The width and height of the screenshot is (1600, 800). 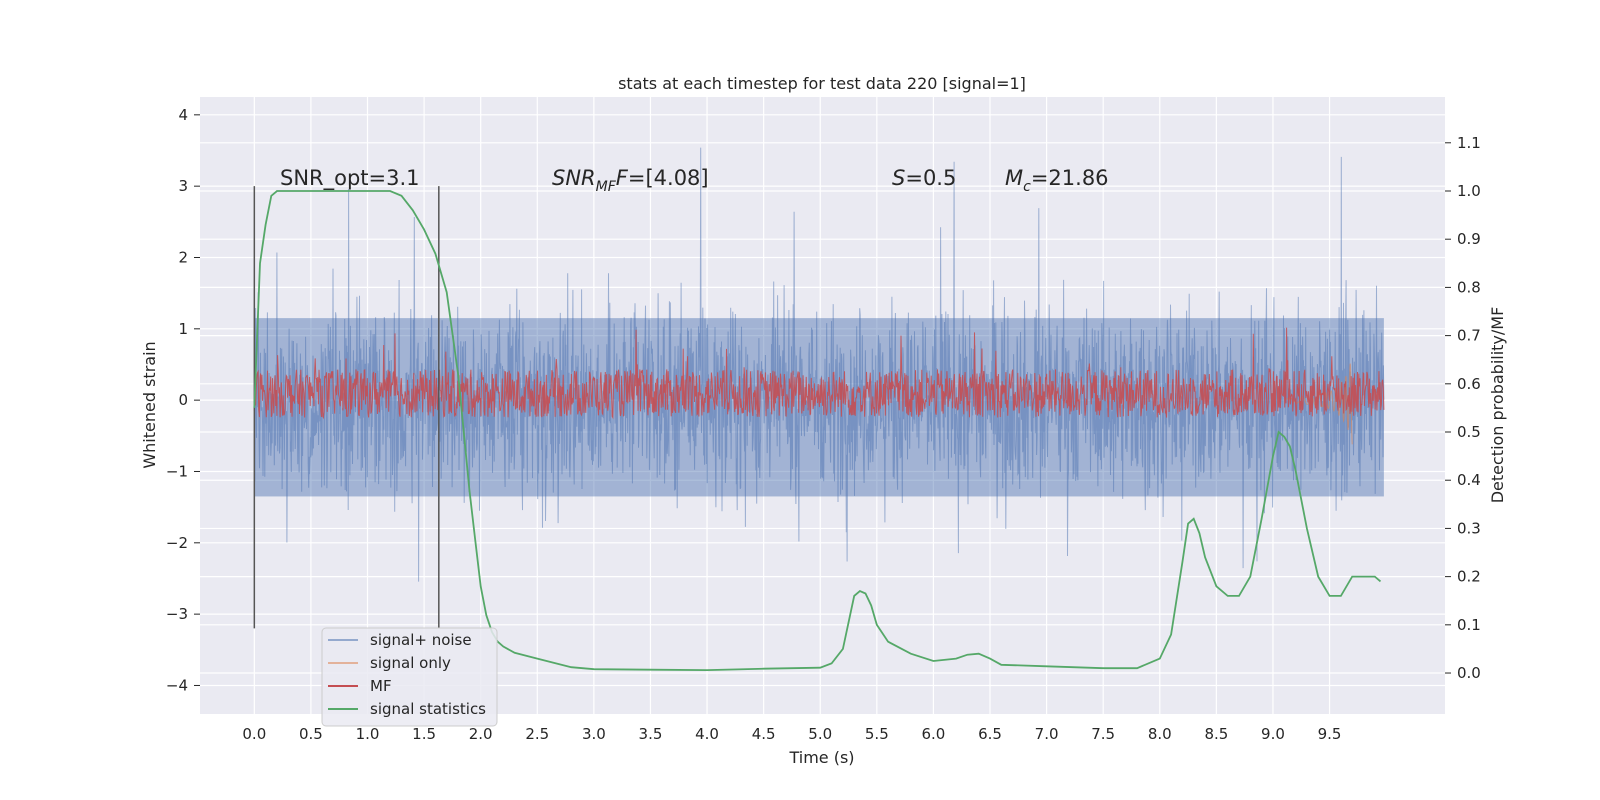 I want to click on legend-label-statistics: signal statistics, so click(x=428, y=709).